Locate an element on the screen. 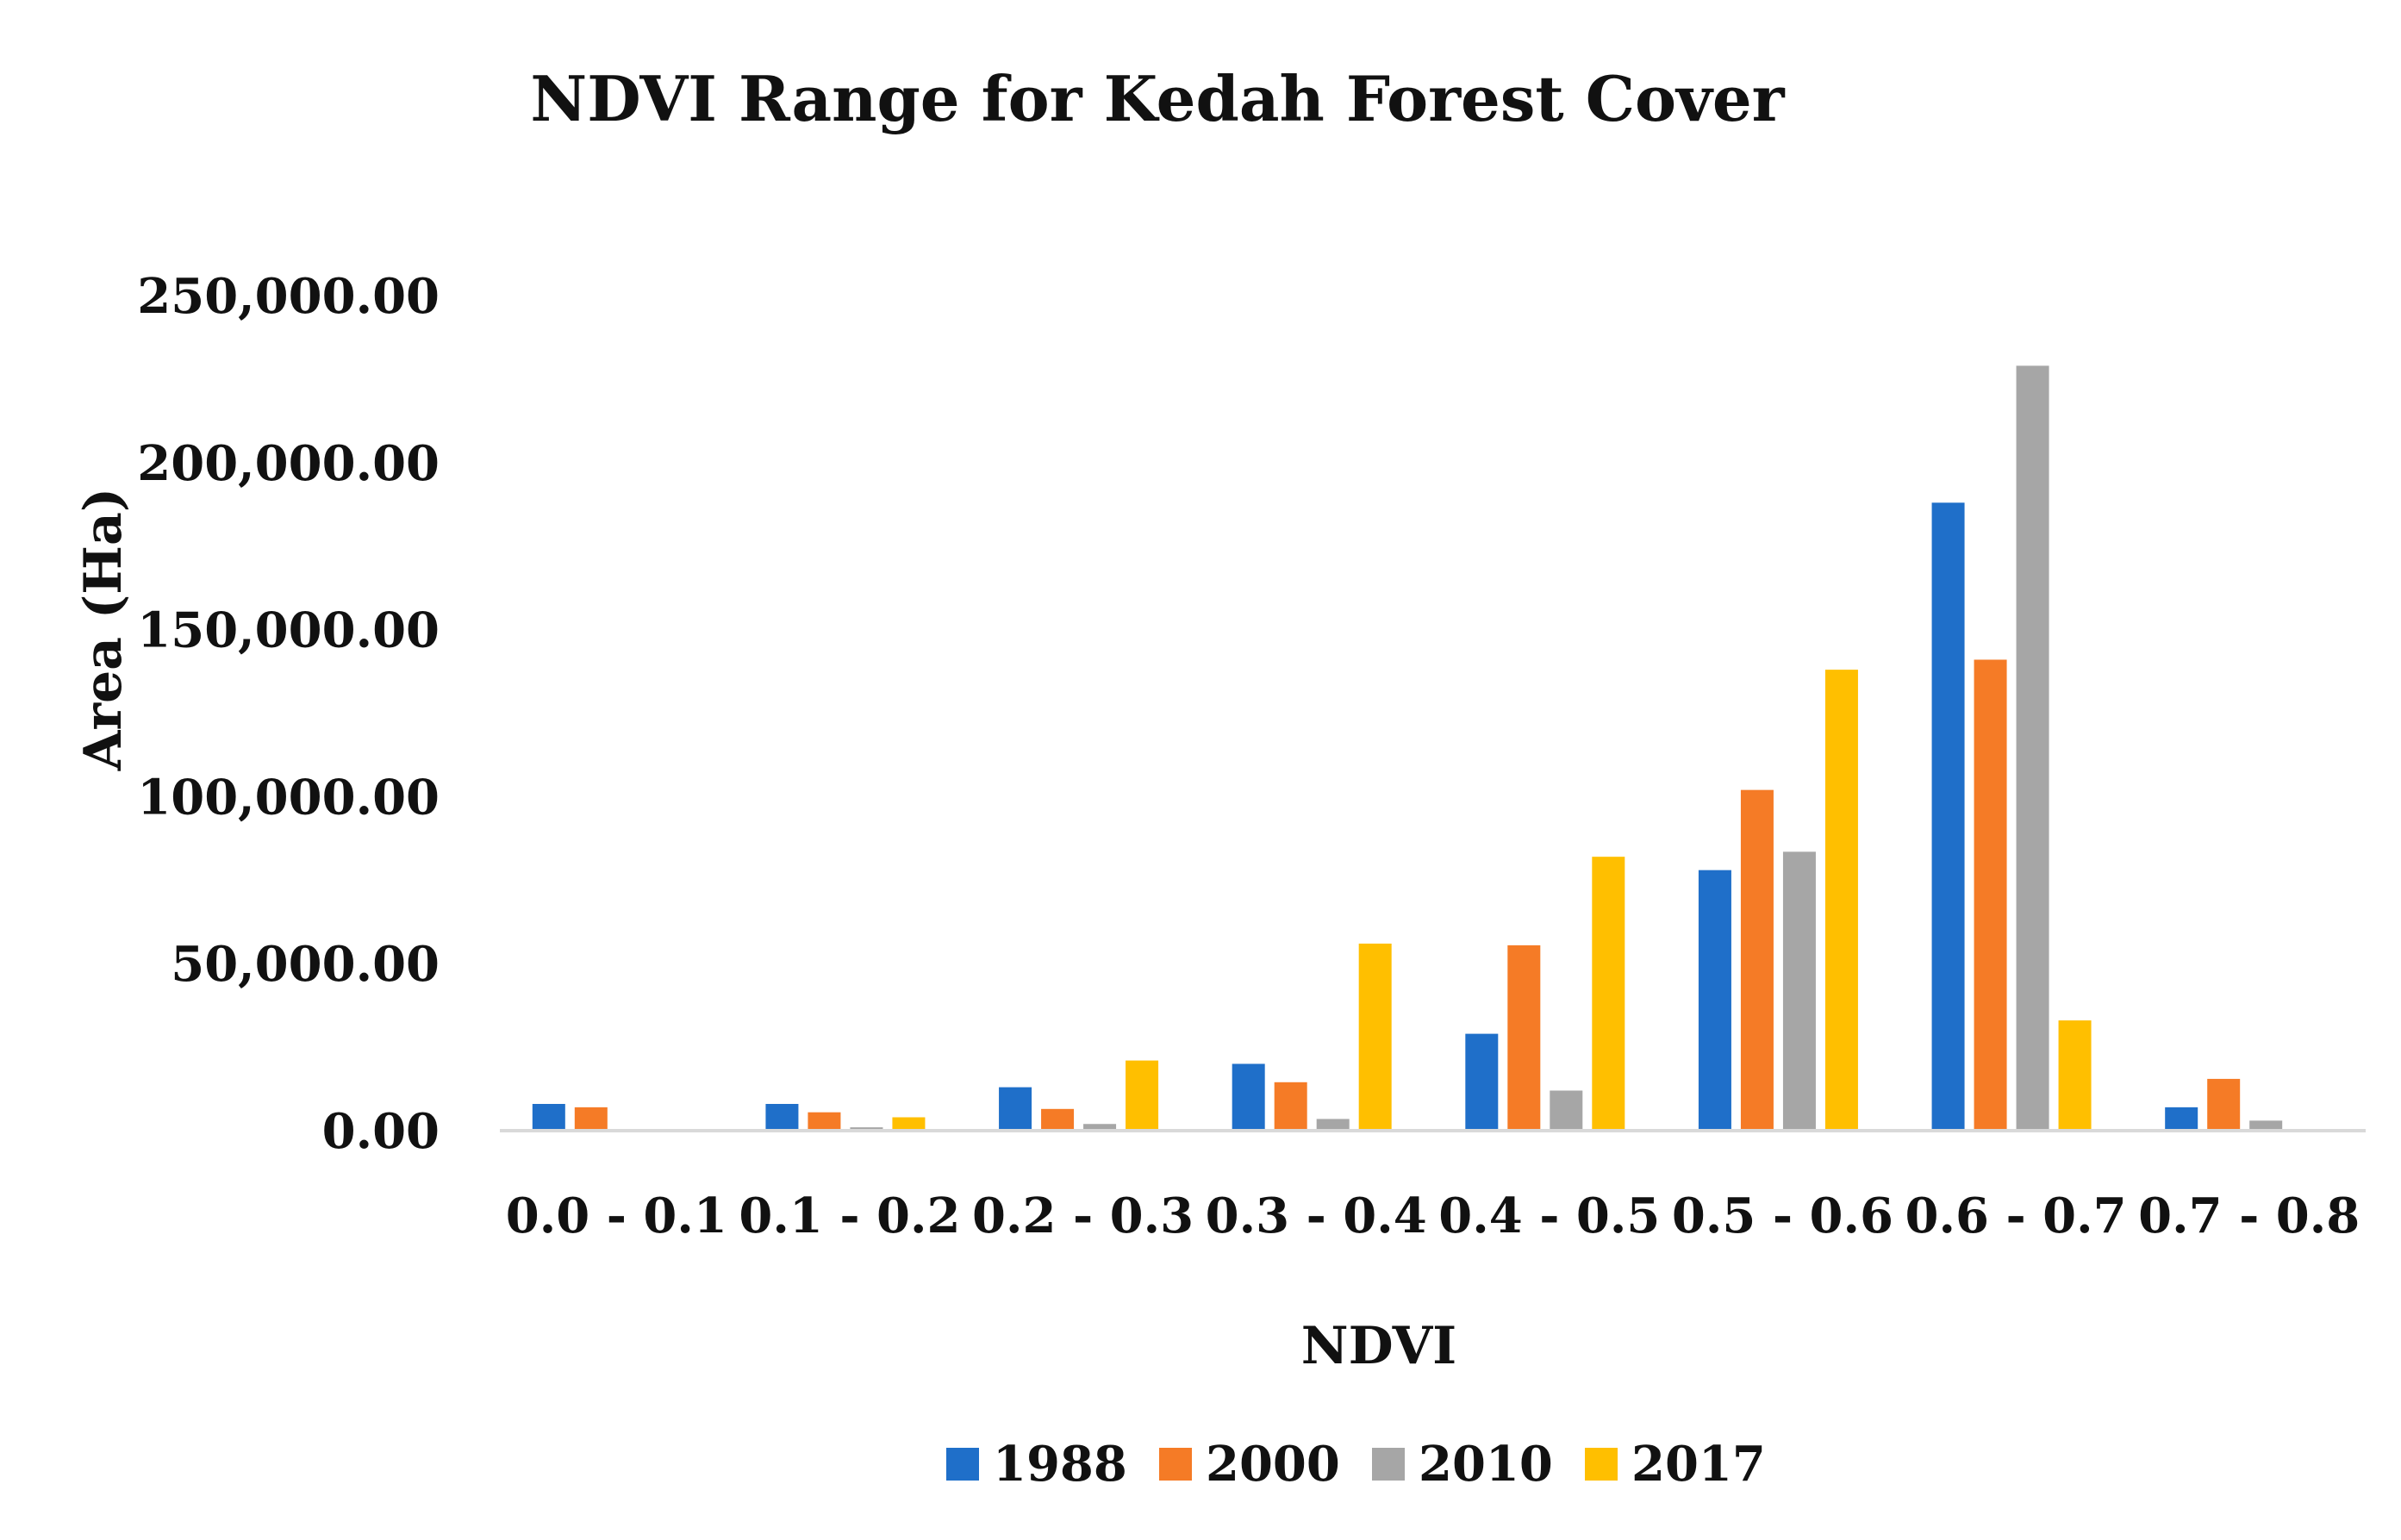 This screenshot has height=1540, width=2401. legend-label-2010: 2010 is located at coordinates (1486, 1464).